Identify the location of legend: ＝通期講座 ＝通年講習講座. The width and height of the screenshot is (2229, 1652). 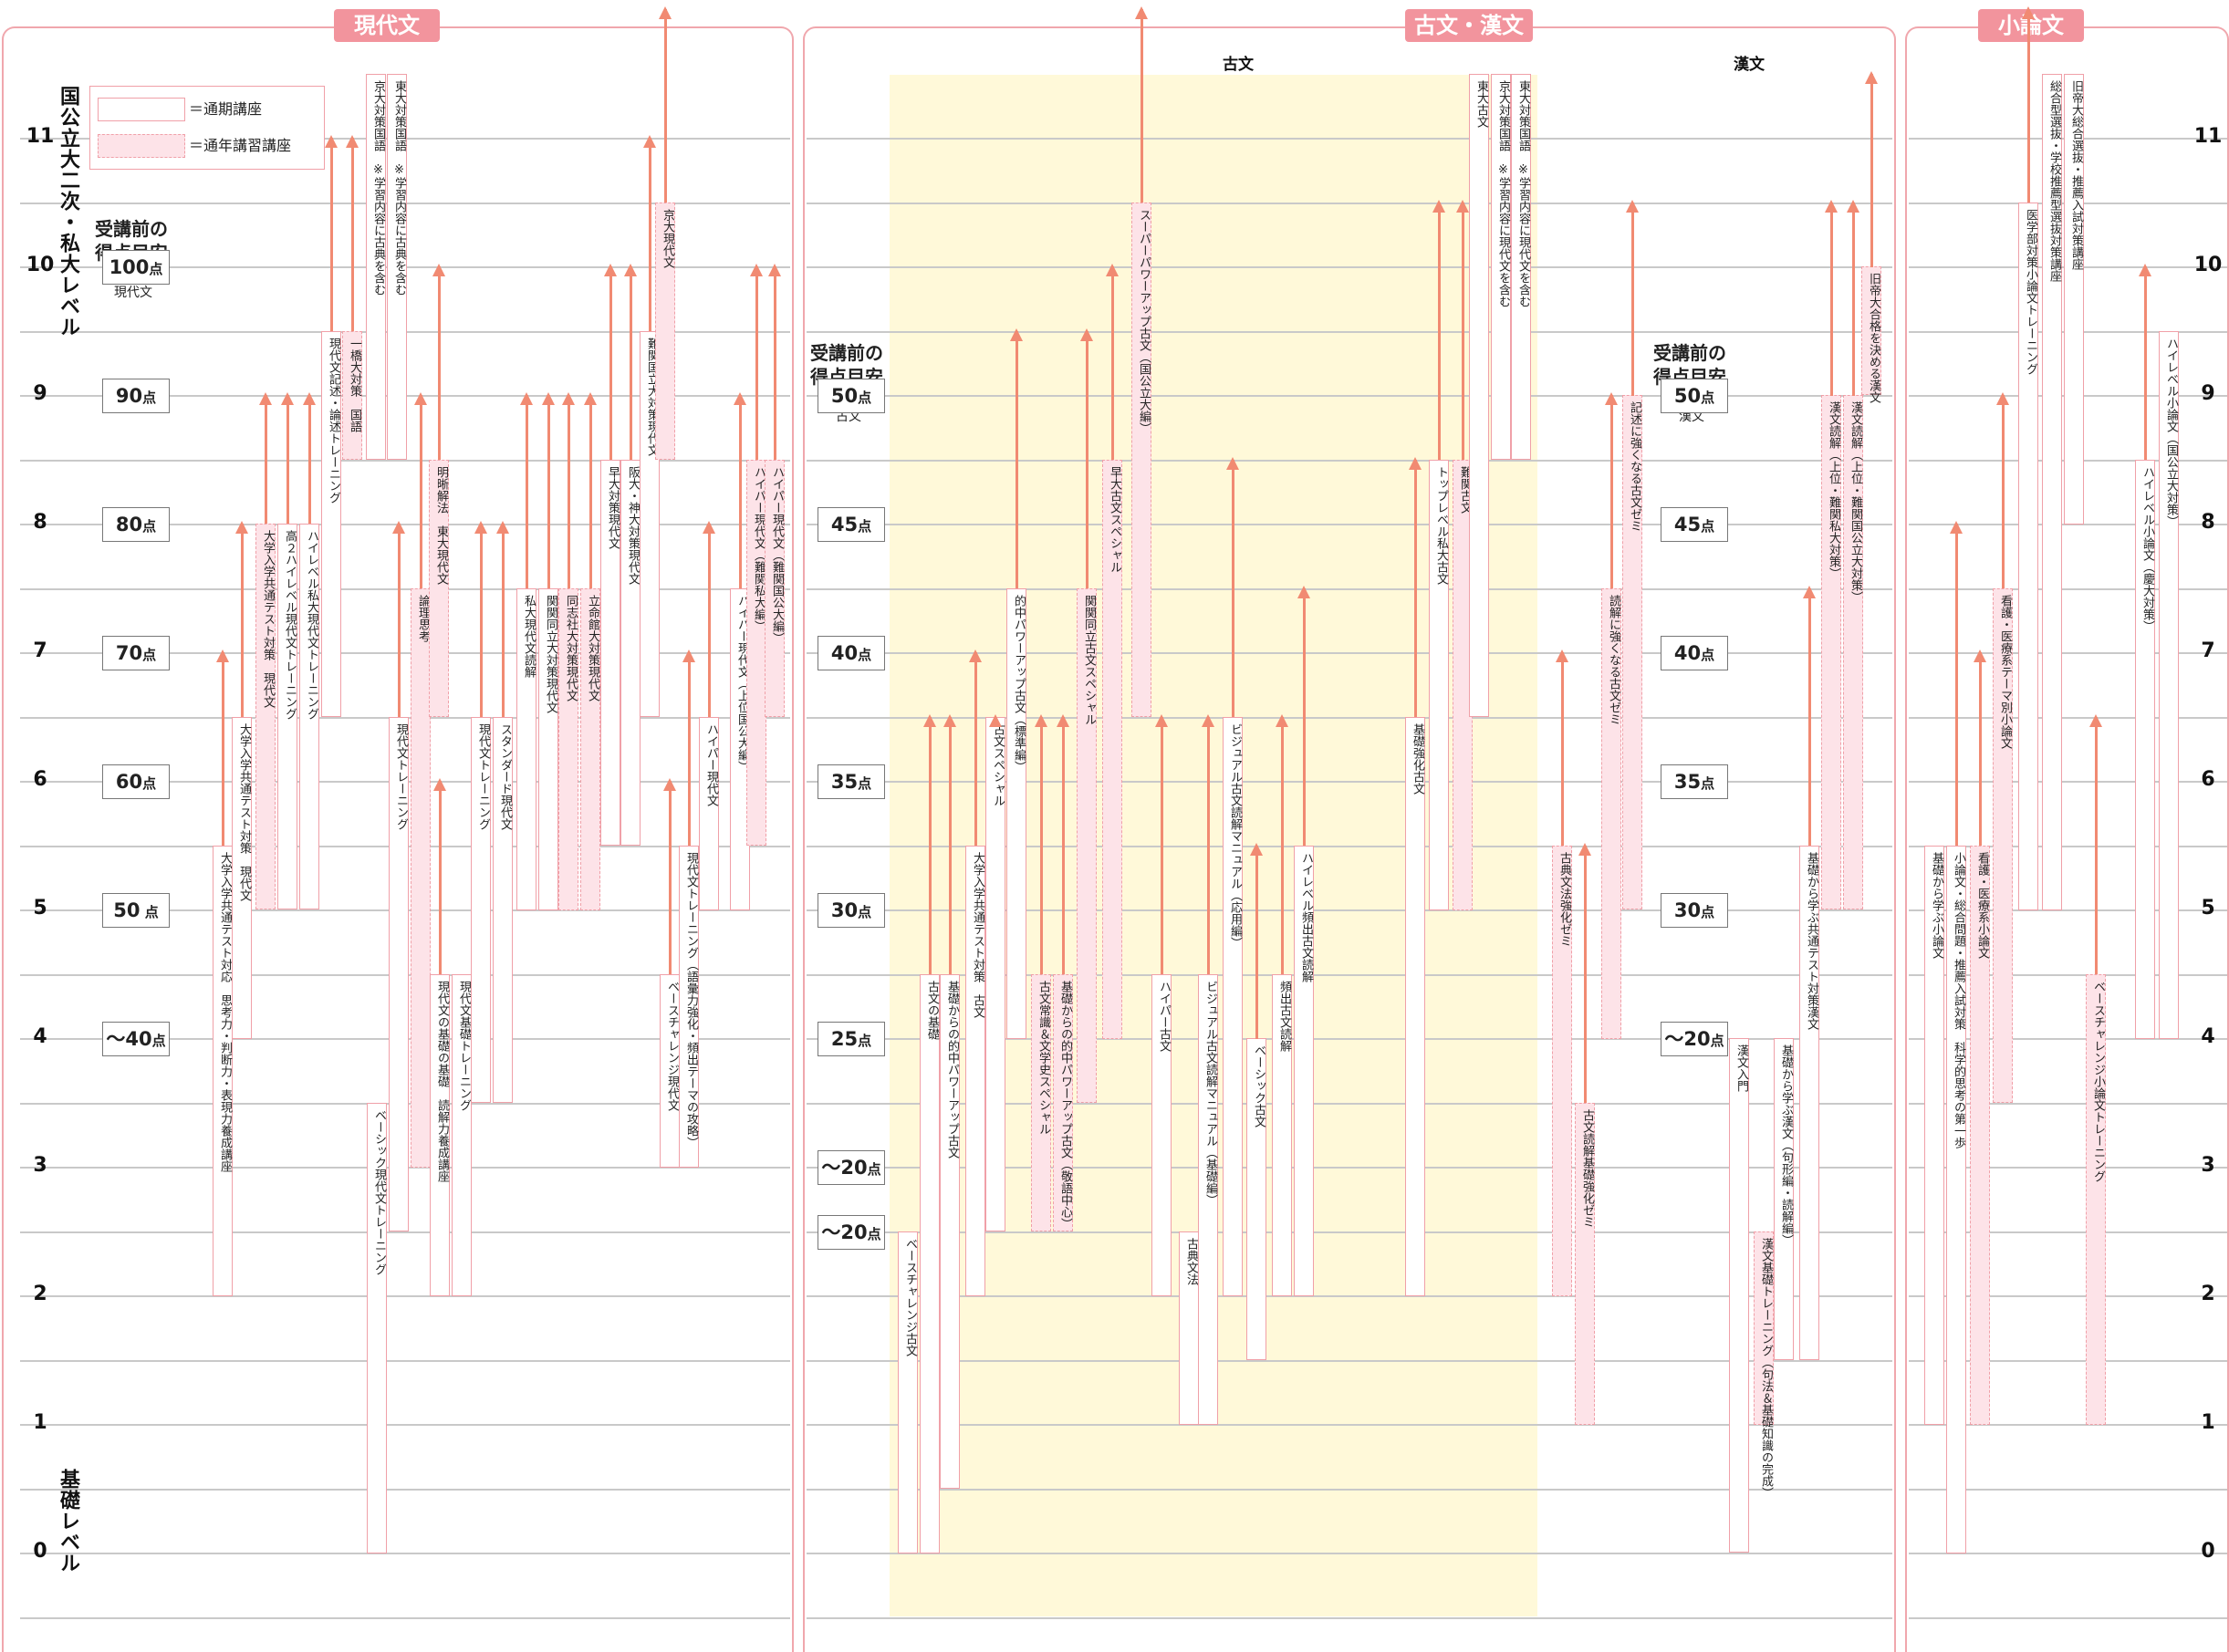
(207, 128).